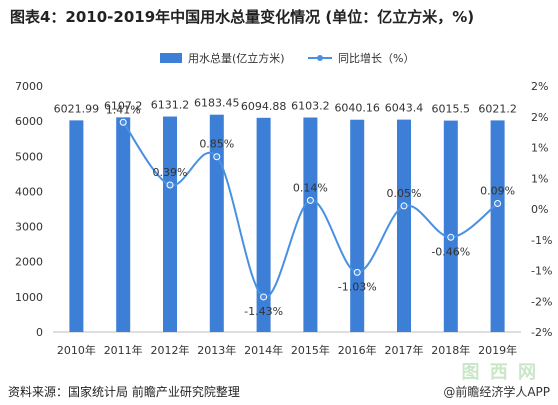 The image size is (558, 405). What do you see at coordinates (264, 106) in the screenshot?
I see `bar-value-label: 6094.88` at bounding box center [264, 106].